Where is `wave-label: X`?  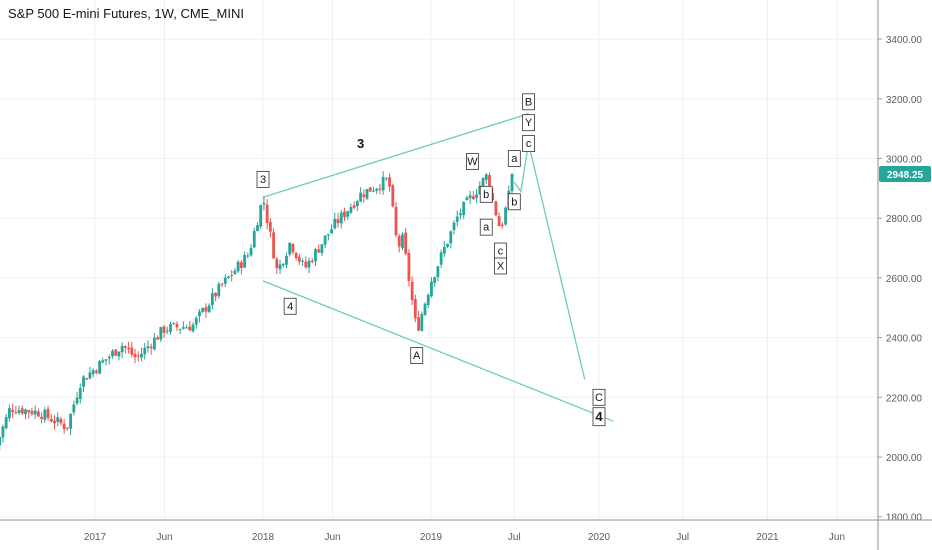
wave-label: X is located at coordinates (500, 266).